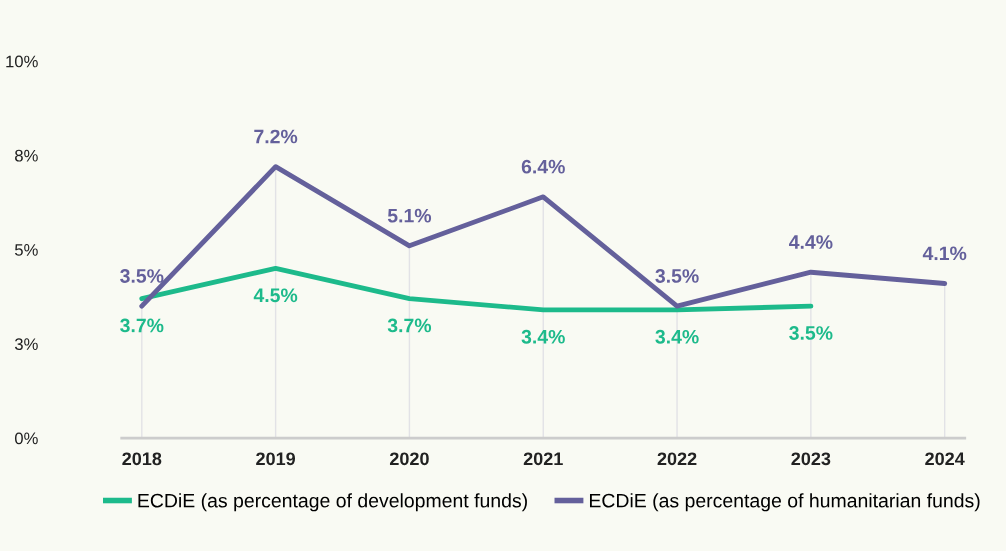 This screenshot has height=551, width=1006. Describe the element at coordinates (784, 502) in the screenshot. I see `legend-label: ECDiE (as percentage of humanitarian funds)` at that location.